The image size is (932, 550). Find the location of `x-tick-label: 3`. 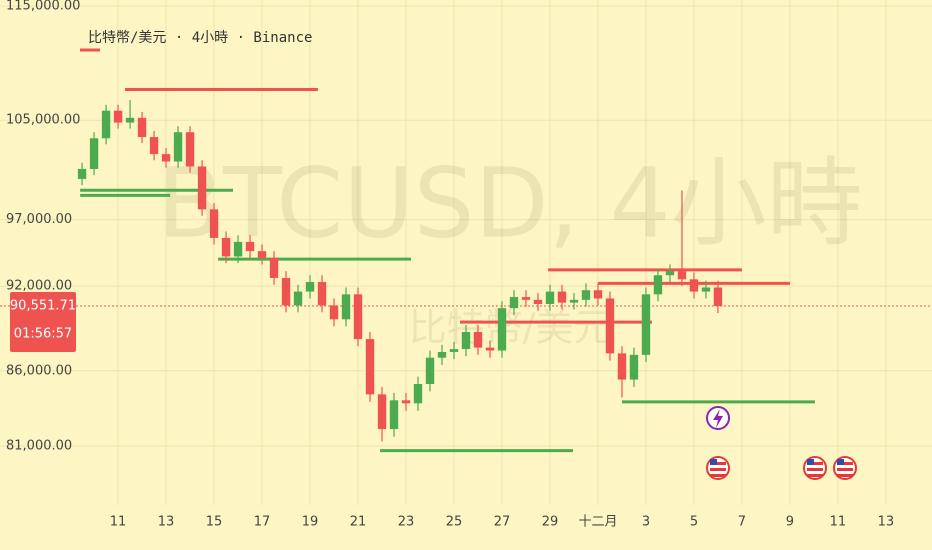

x-tick-label: 3 is located at coordinates (646, 522).